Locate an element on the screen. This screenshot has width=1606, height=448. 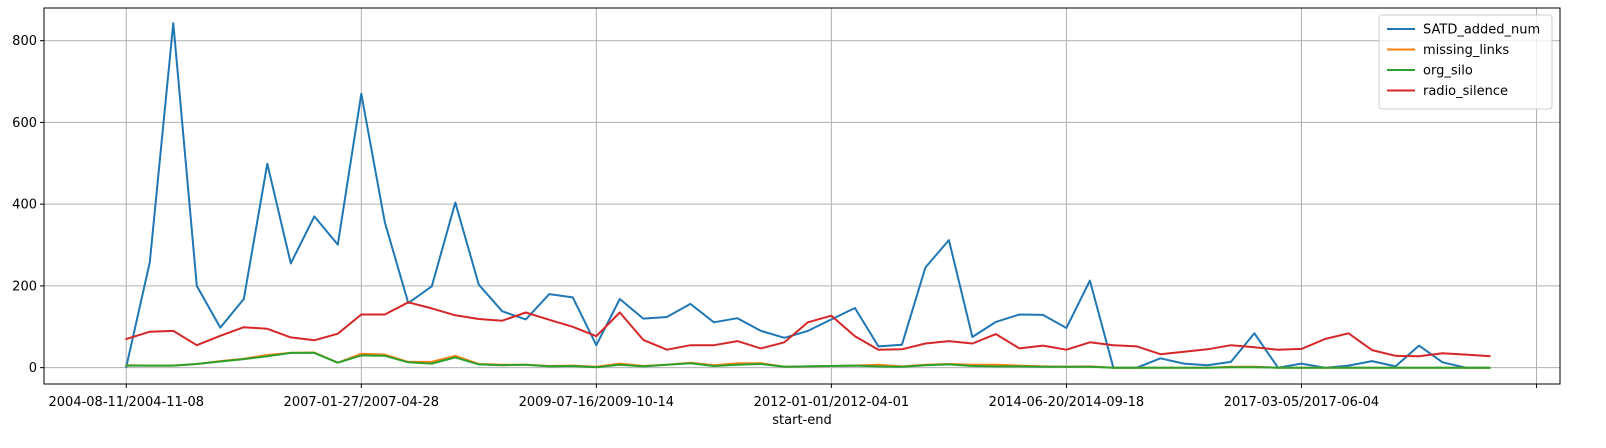
legend-label: org_silo is located at coordinates (1448, 71).